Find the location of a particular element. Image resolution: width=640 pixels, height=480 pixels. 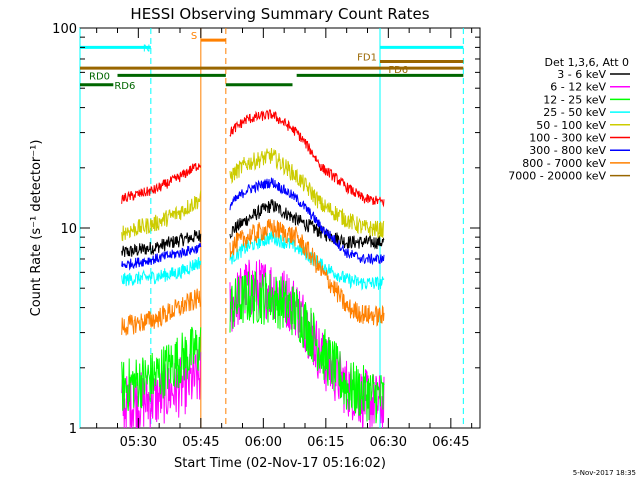

flag-bars: N S FD1 FD6 RD0 RD6 is located at coordinates (272, 61).